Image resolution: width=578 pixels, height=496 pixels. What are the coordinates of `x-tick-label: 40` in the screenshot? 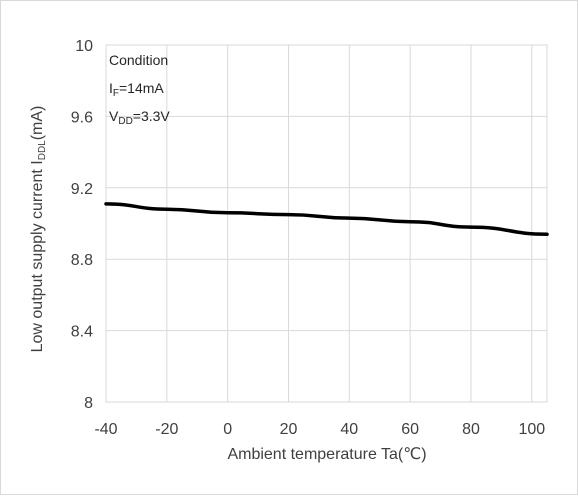 It's located at (349, 429).